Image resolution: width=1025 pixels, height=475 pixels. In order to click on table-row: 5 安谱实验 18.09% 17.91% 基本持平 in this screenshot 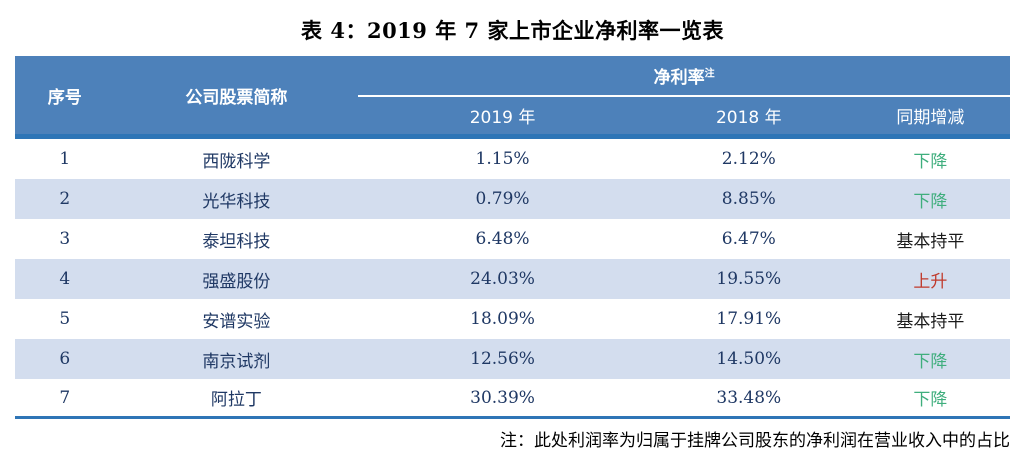, I will do `click(512, 319)`.